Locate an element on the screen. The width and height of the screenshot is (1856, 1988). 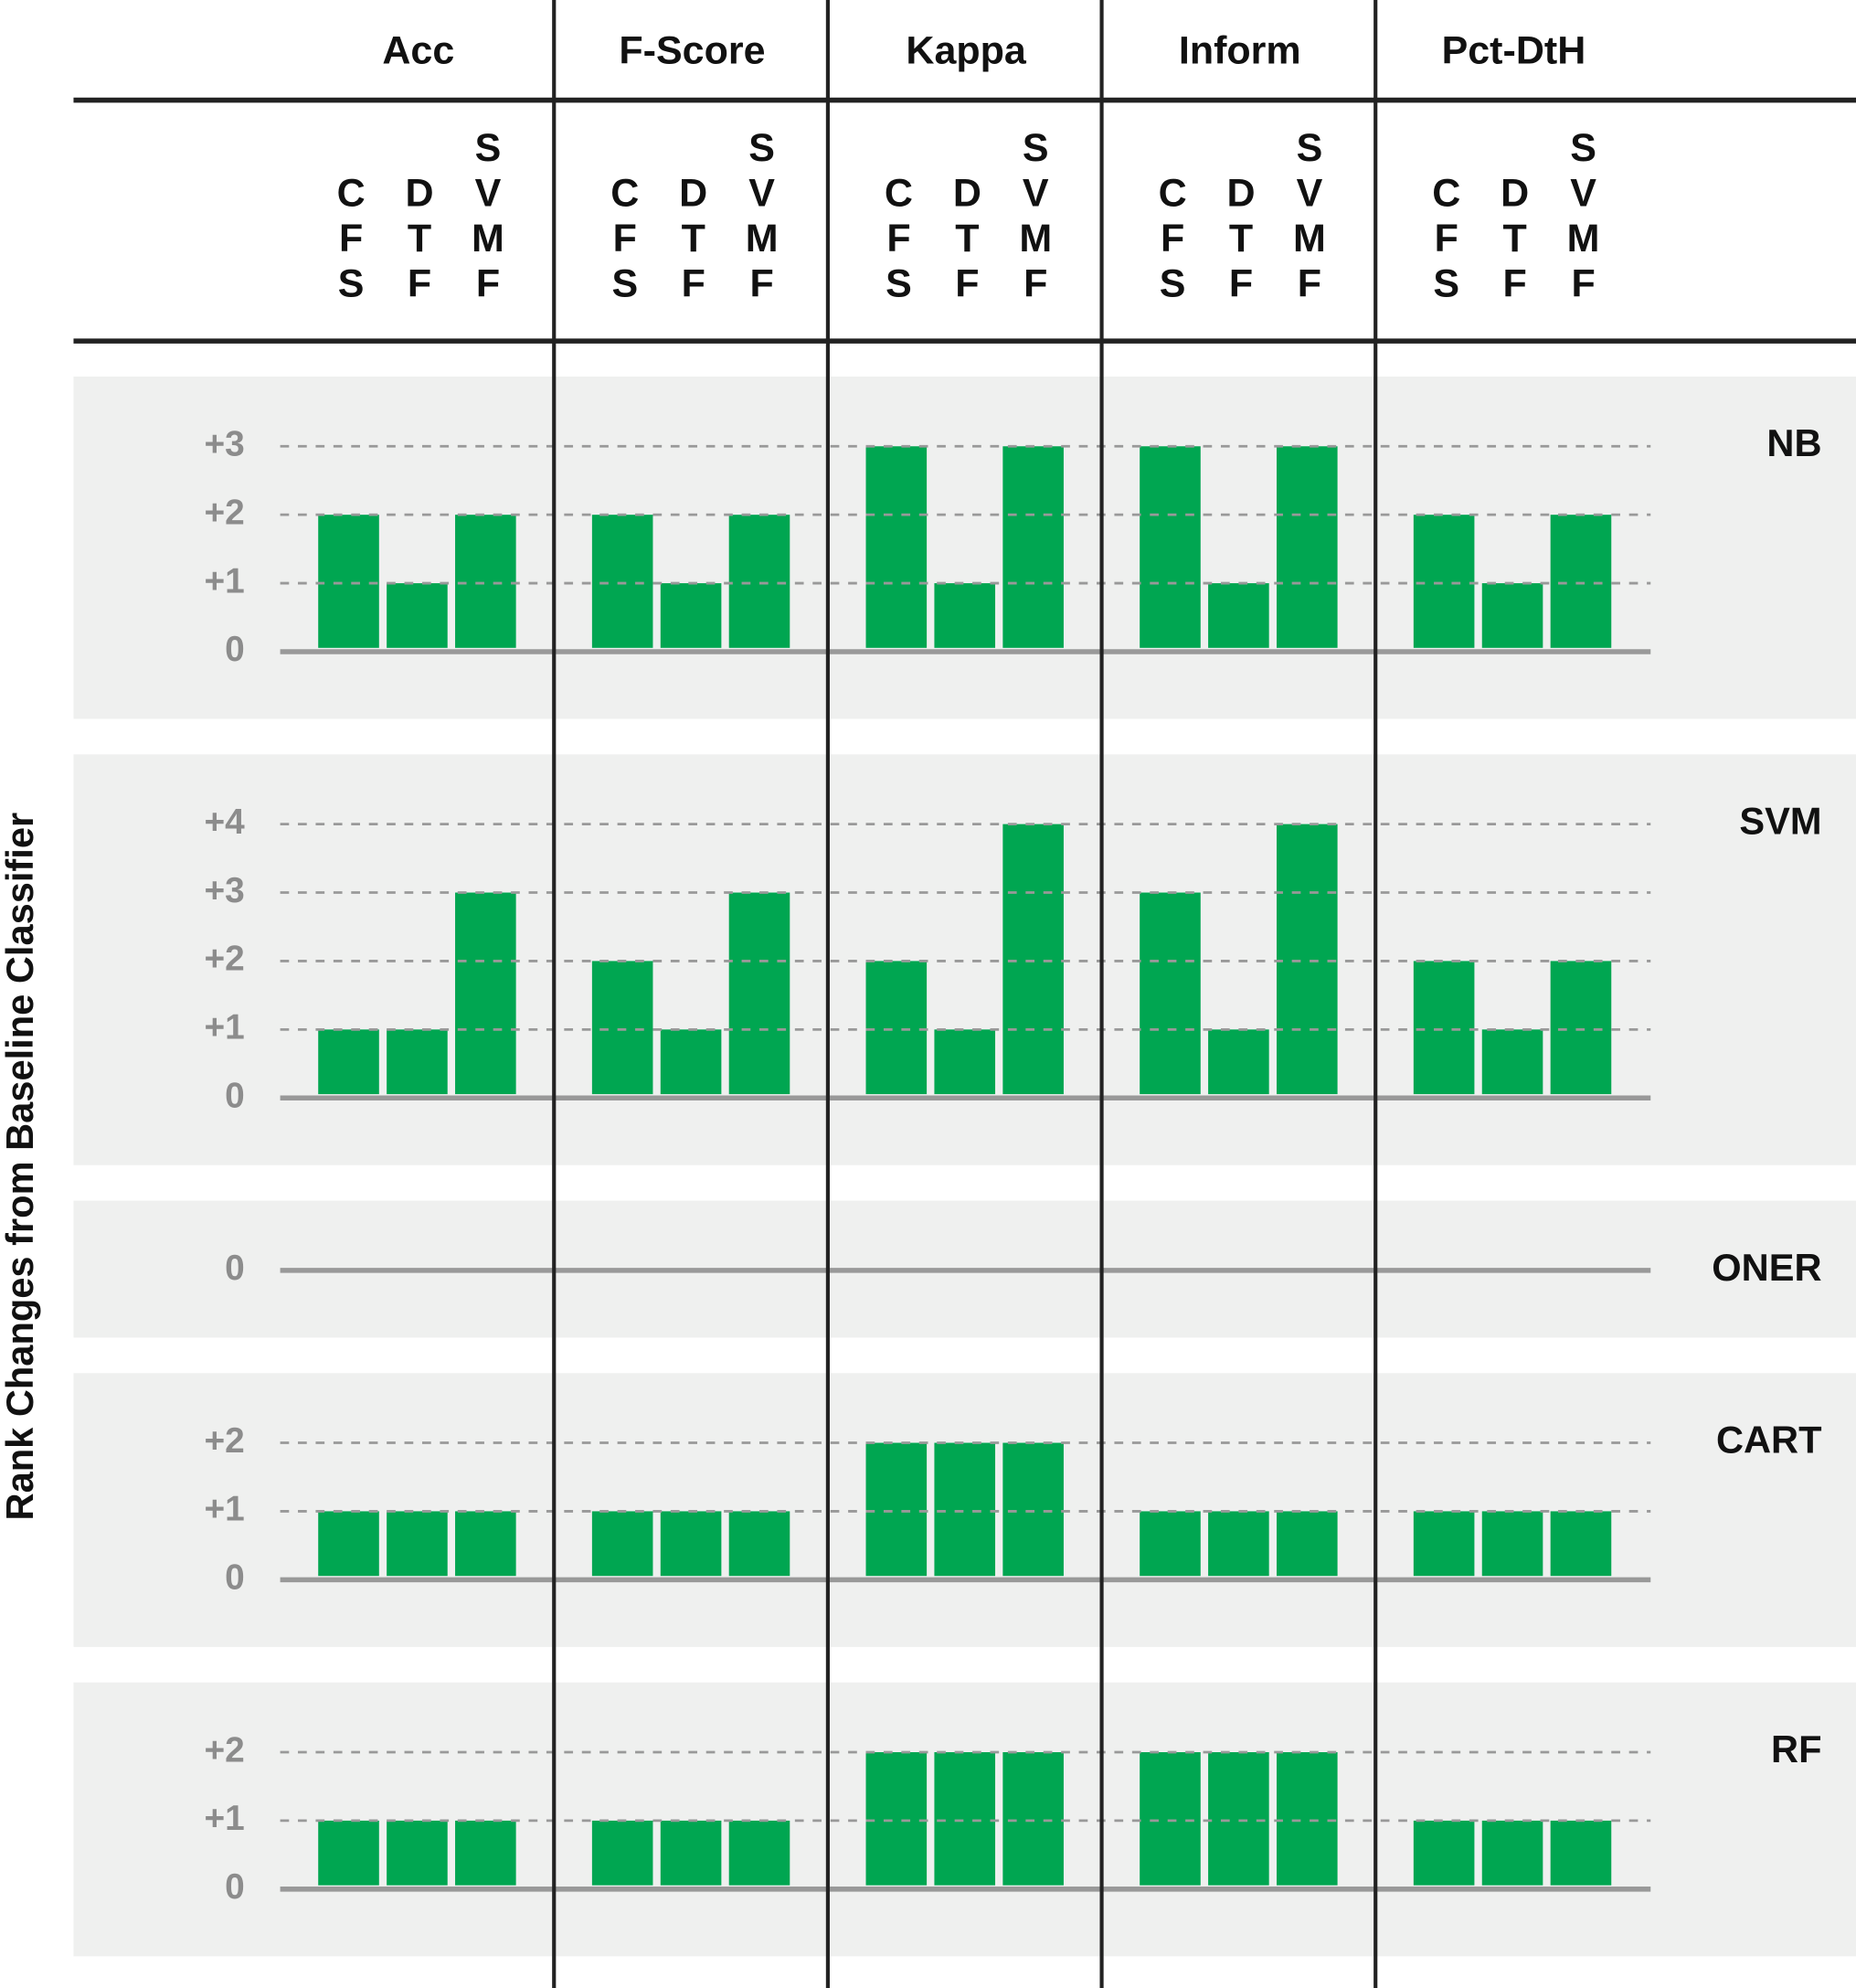
panel-title: CART is located at coordinates (1769, 1440).